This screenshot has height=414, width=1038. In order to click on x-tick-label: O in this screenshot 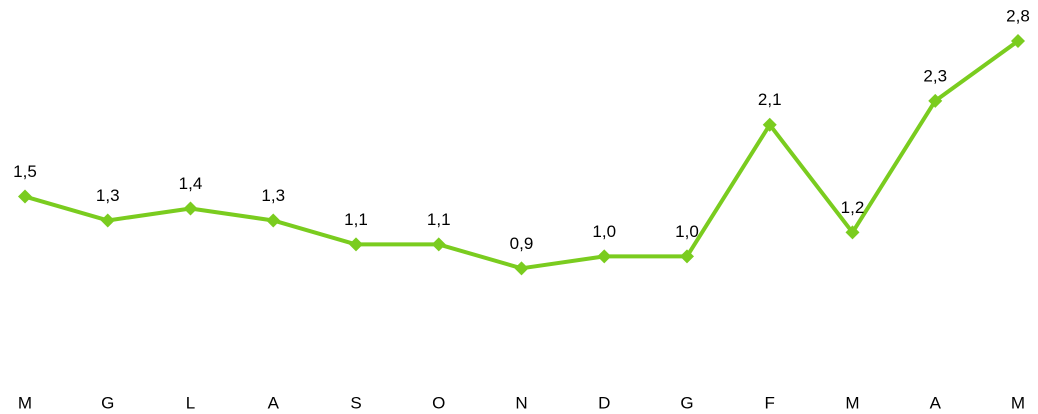, I will do `click(438, 402)`.